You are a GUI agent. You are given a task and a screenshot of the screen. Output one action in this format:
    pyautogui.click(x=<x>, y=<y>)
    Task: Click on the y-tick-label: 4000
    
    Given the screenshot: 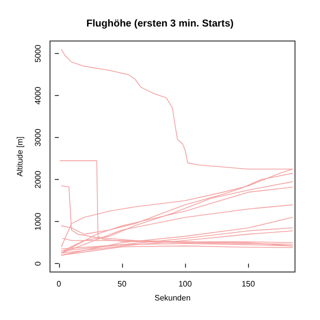 What is the action you would take?
    pyautogui.click(x=38, y=95)
    